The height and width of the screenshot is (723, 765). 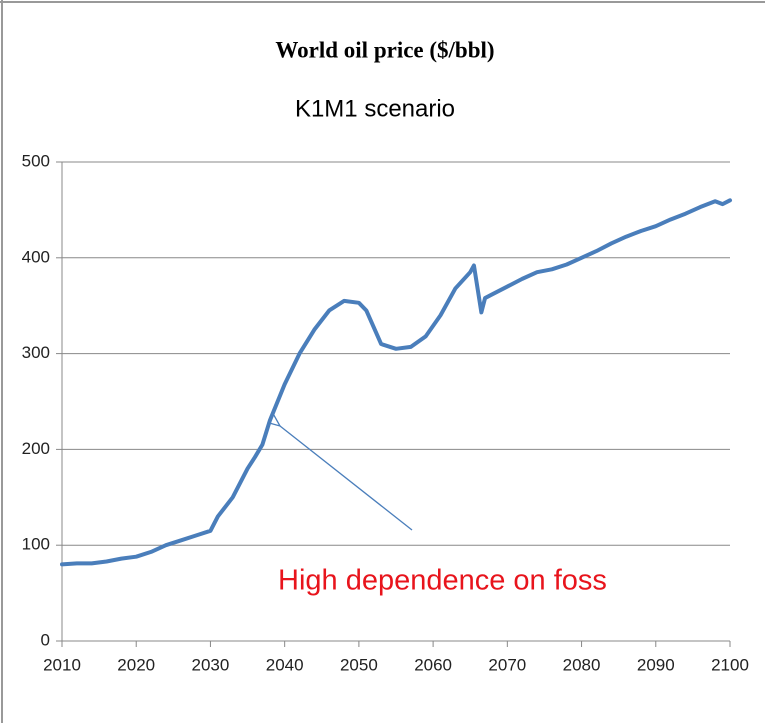 What do you see at coordinates (442, 581) in the screenshot?
I see `annotation: High dependence on foss` at bounding box center [442, 581].